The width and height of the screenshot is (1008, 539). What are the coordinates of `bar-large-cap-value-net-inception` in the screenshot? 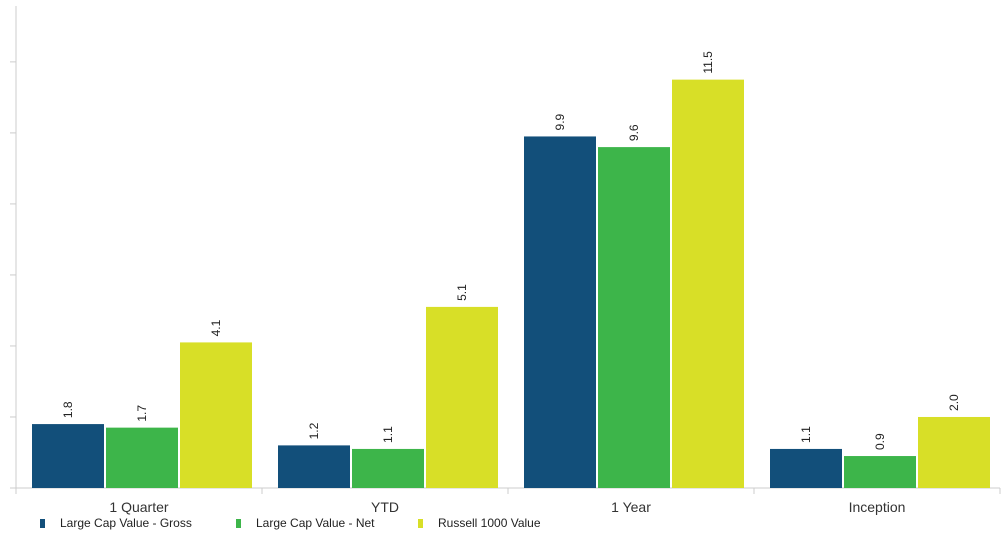 It's located at (880, 472).